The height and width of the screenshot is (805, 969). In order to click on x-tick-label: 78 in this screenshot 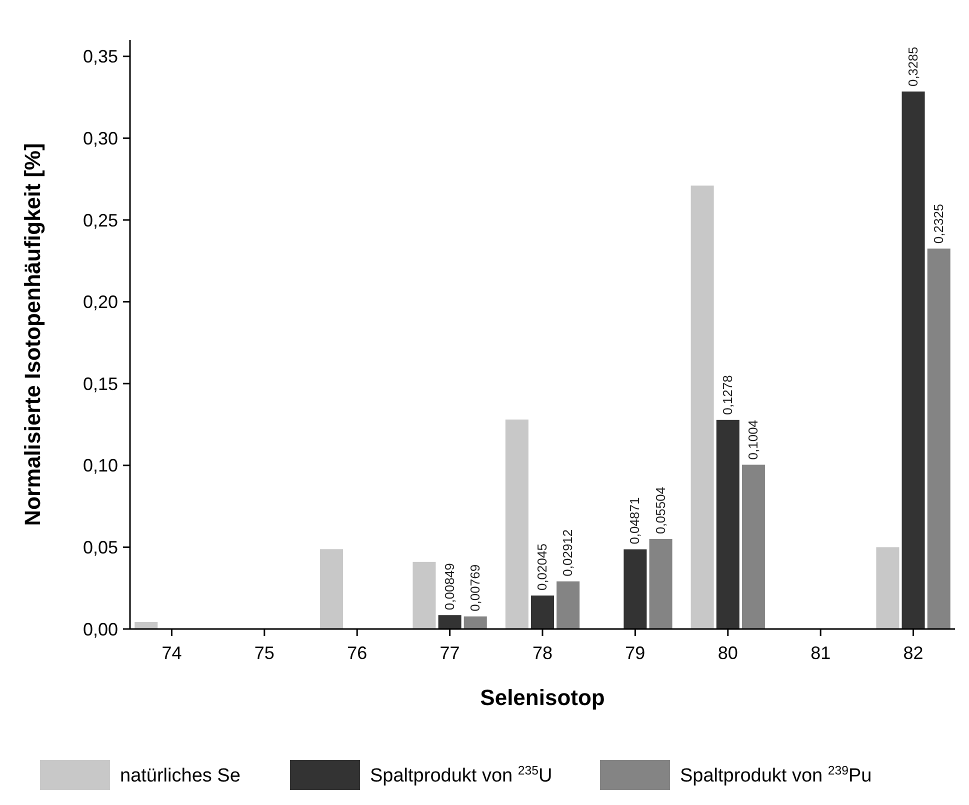, I will do `click(542, 653)`.